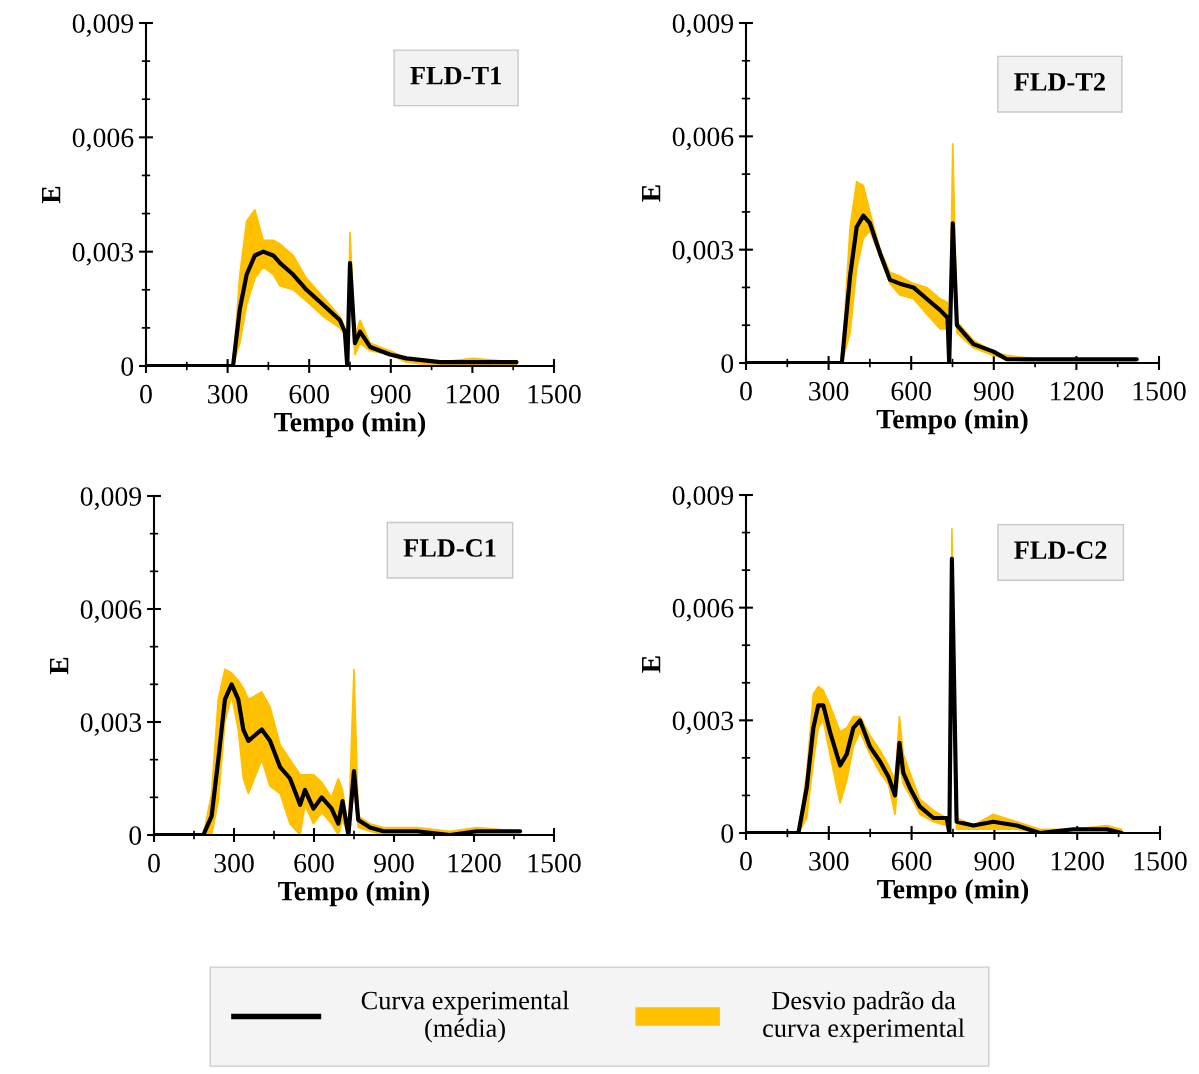 The height and width of the screenshot is (1074, 1199). Describe the element at coordinates (455, 75) in the screenshot. I see `annotation: FLD-T1` at that location.